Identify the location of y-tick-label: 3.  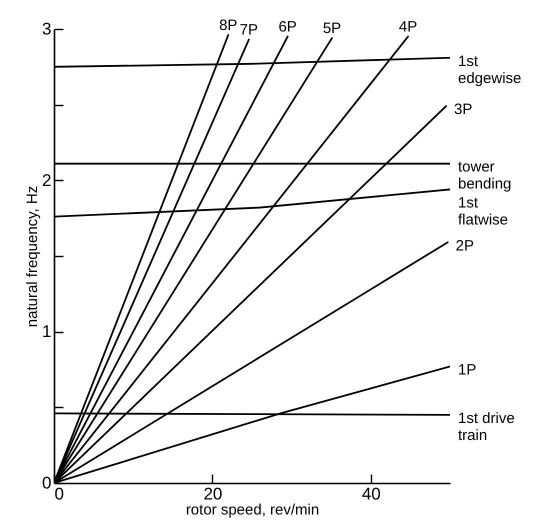
(47, 29).